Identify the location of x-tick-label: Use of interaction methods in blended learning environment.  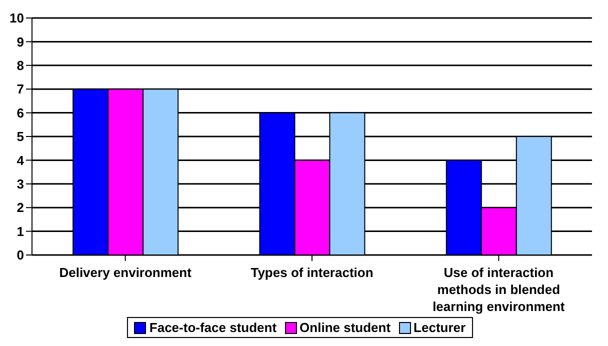
(499, 289).